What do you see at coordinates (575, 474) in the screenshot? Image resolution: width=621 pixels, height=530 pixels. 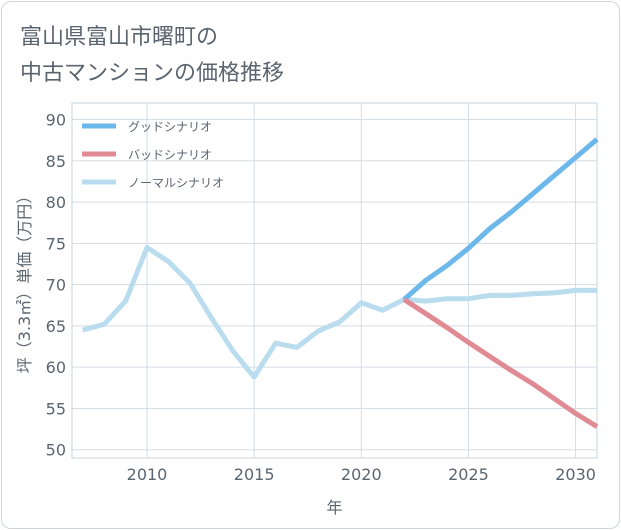 I see `x-tick-label: 2030` at bounding box center [575, 474].